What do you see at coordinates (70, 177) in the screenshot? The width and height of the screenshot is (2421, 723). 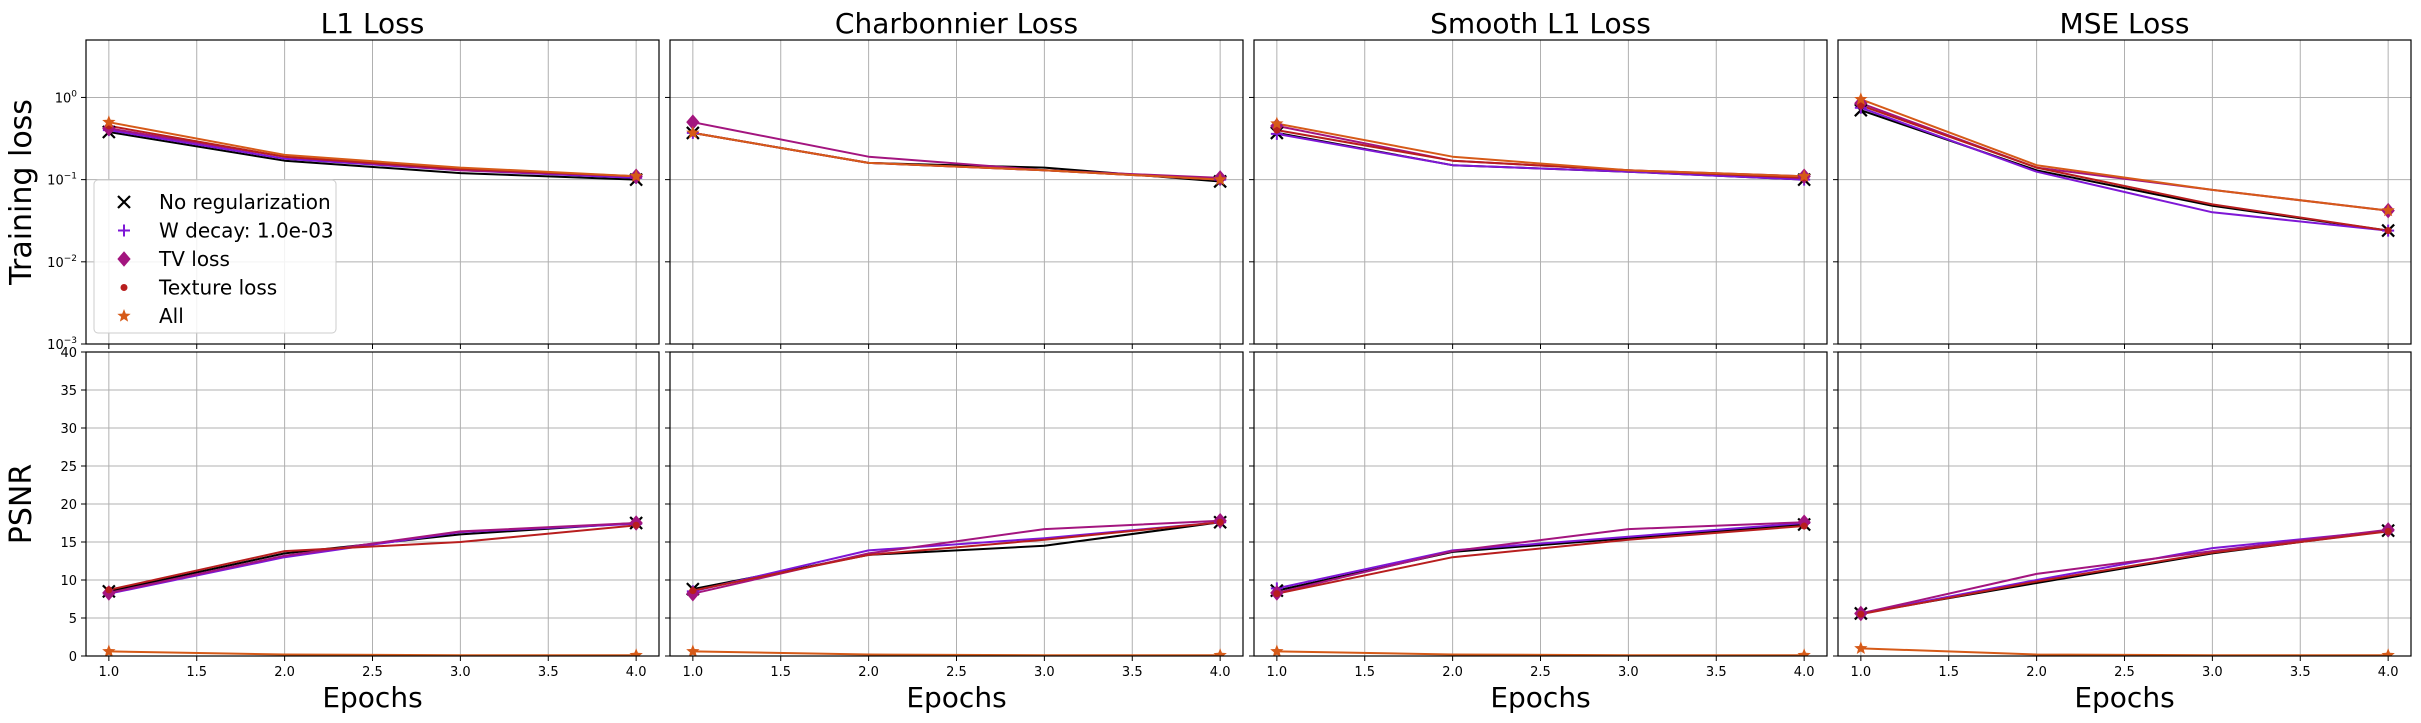 I see `y-tick-exponent: −1` at bounding box center [70, 177].